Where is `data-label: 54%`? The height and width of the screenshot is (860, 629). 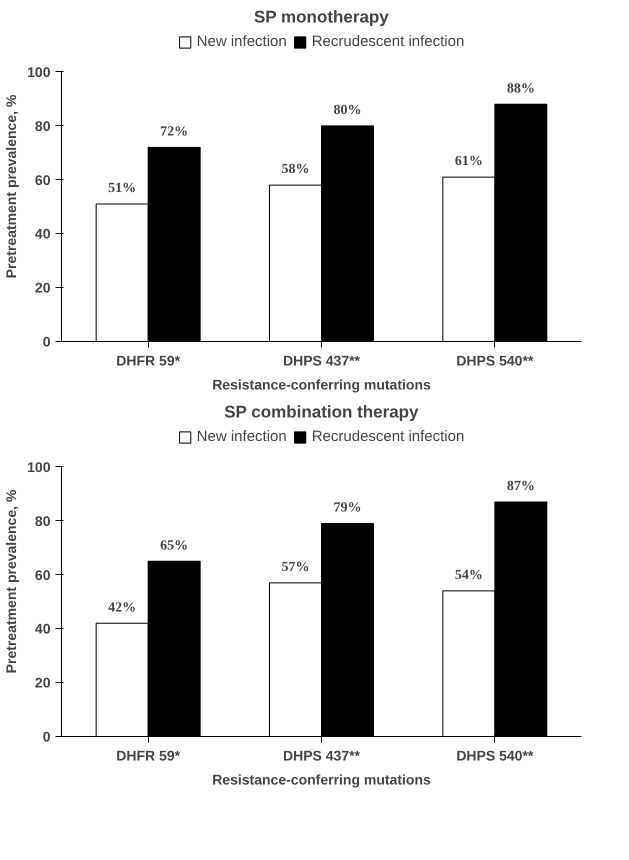
data-label: 54% is located at coordinates (468, 575).